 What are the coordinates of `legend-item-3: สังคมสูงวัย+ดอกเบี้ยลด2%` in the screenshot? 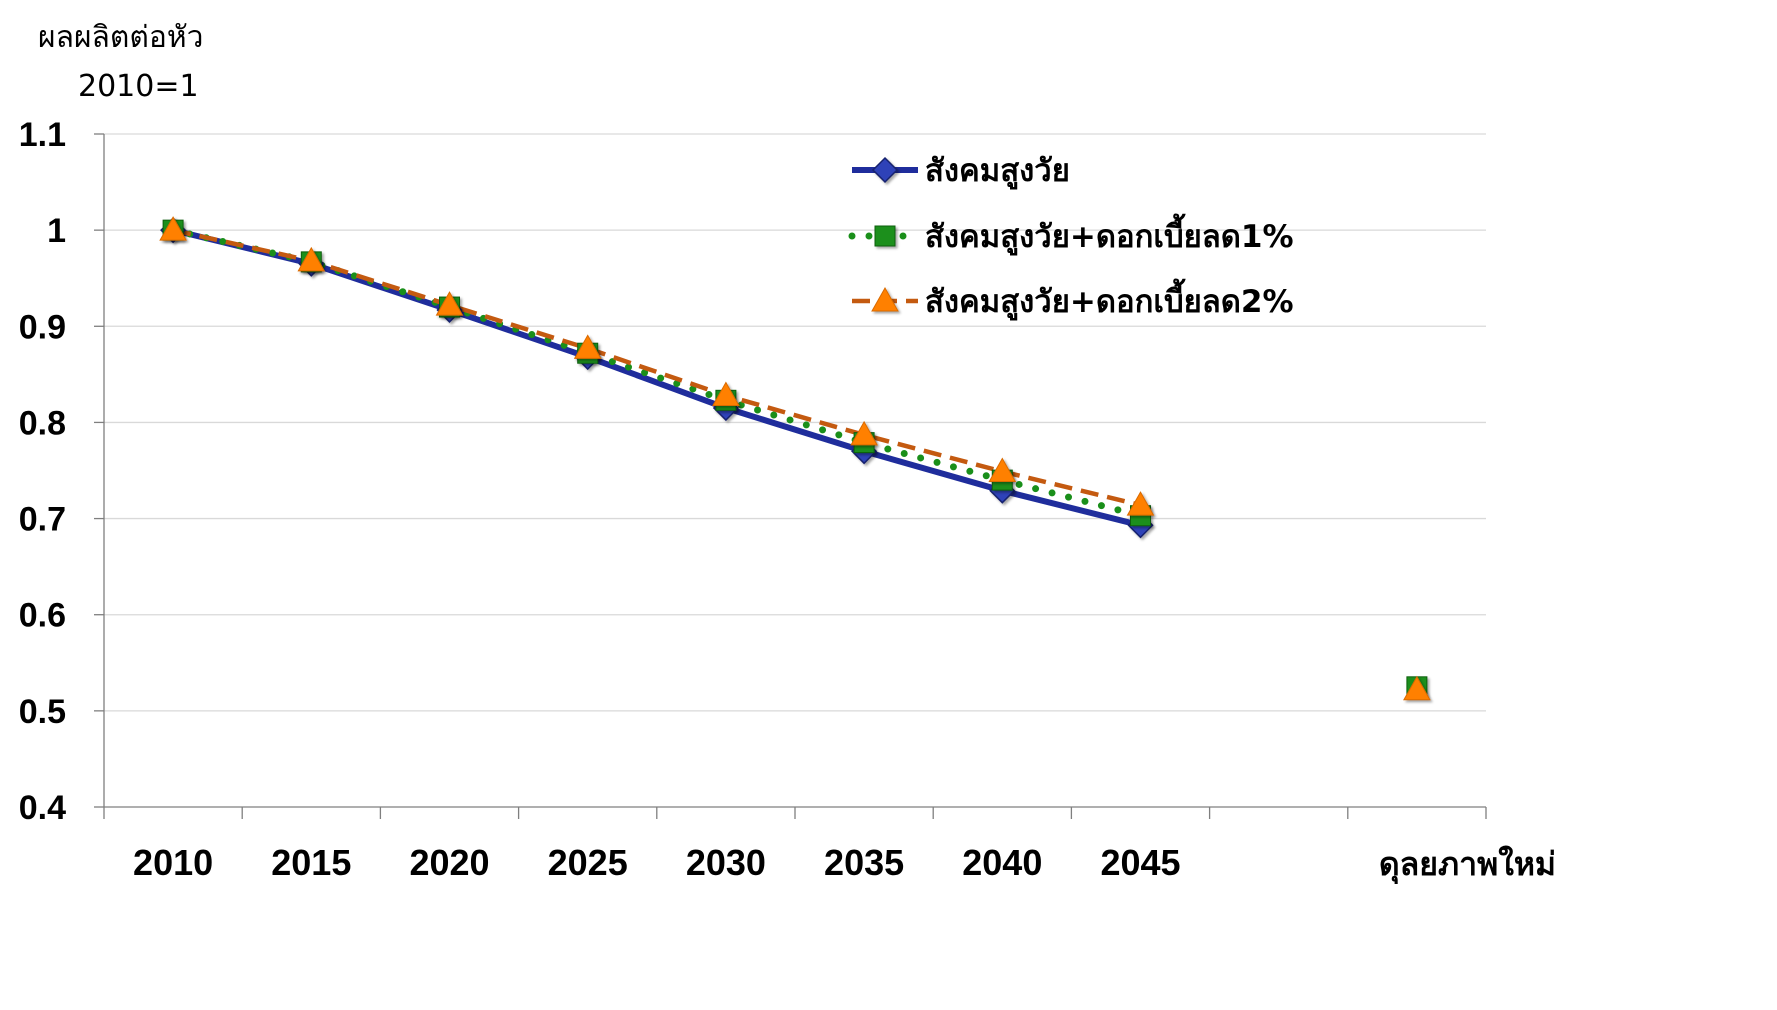 It's located at (1073, 299).